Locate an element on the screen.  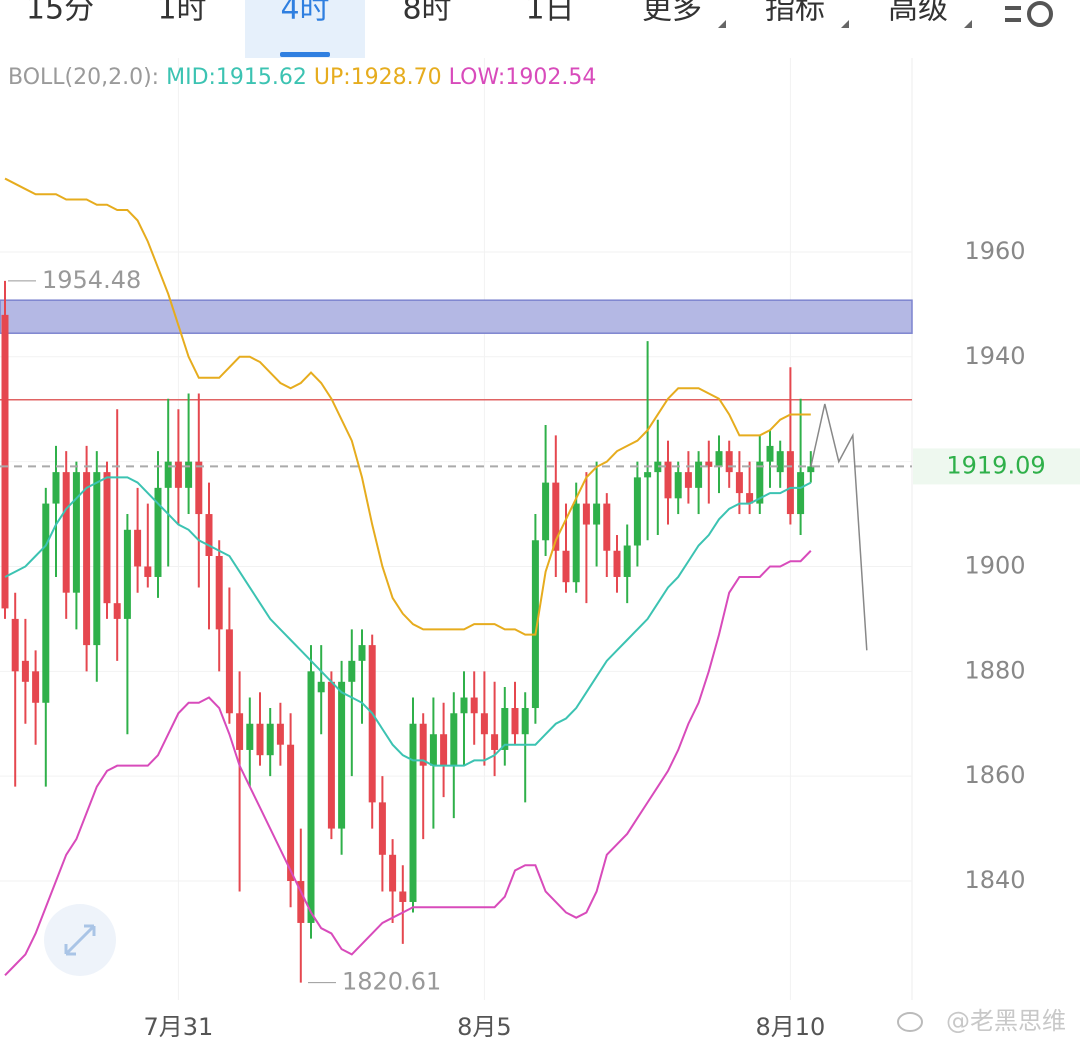
tab: 1日 is located at coordinates (549, 13).